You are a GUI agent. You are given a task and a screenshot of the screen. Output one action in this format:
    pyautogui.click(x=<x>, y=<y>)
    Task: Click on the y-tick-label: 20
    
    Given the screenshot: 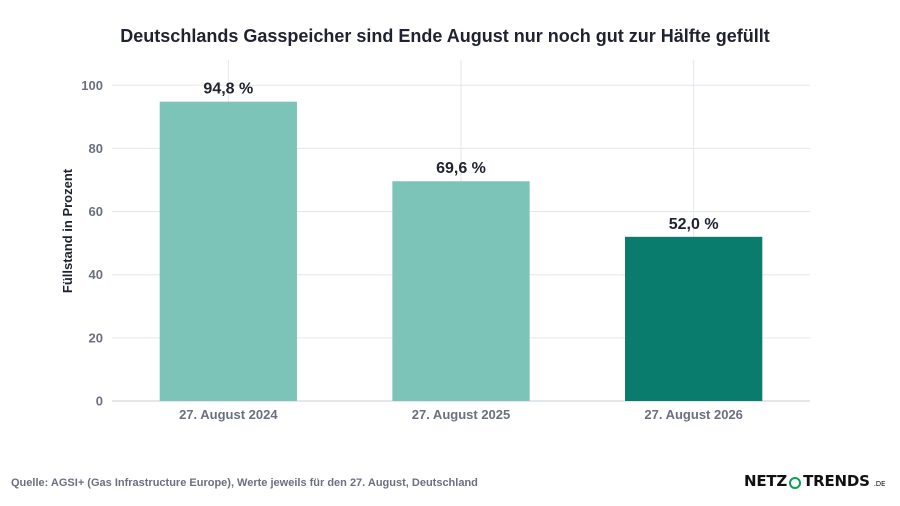 What is the action you would take?
    pyautogui.click(x=96, y=337)
    